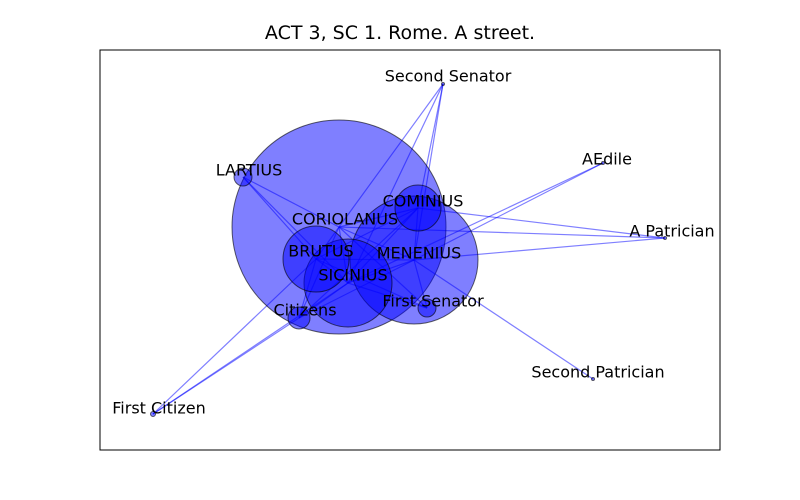  I want to click on node-a_patrician, so click(665, 238).